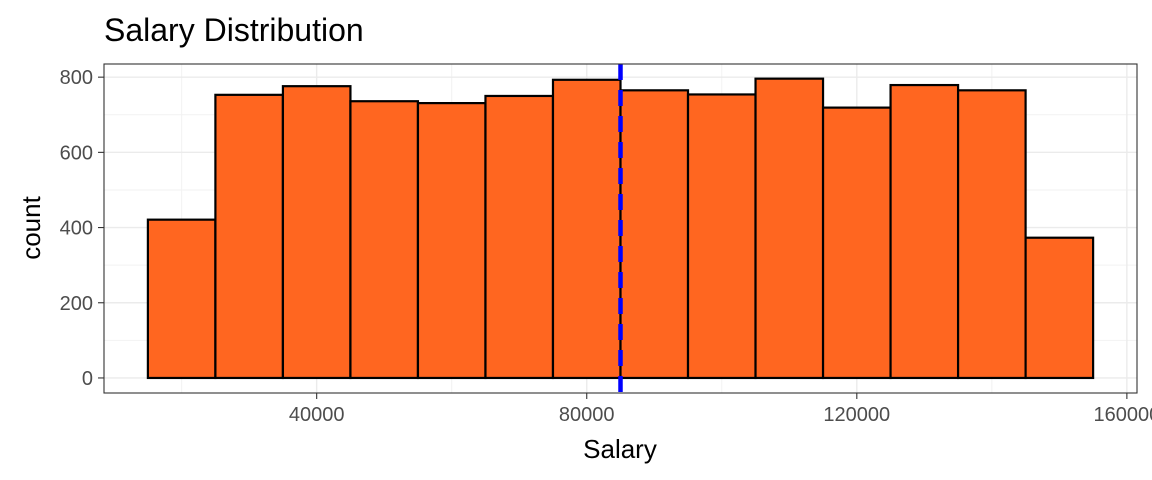  Describe the element at coordinates (76, 229) in the screenshot. I see `y-tick-label: 400` at that location.